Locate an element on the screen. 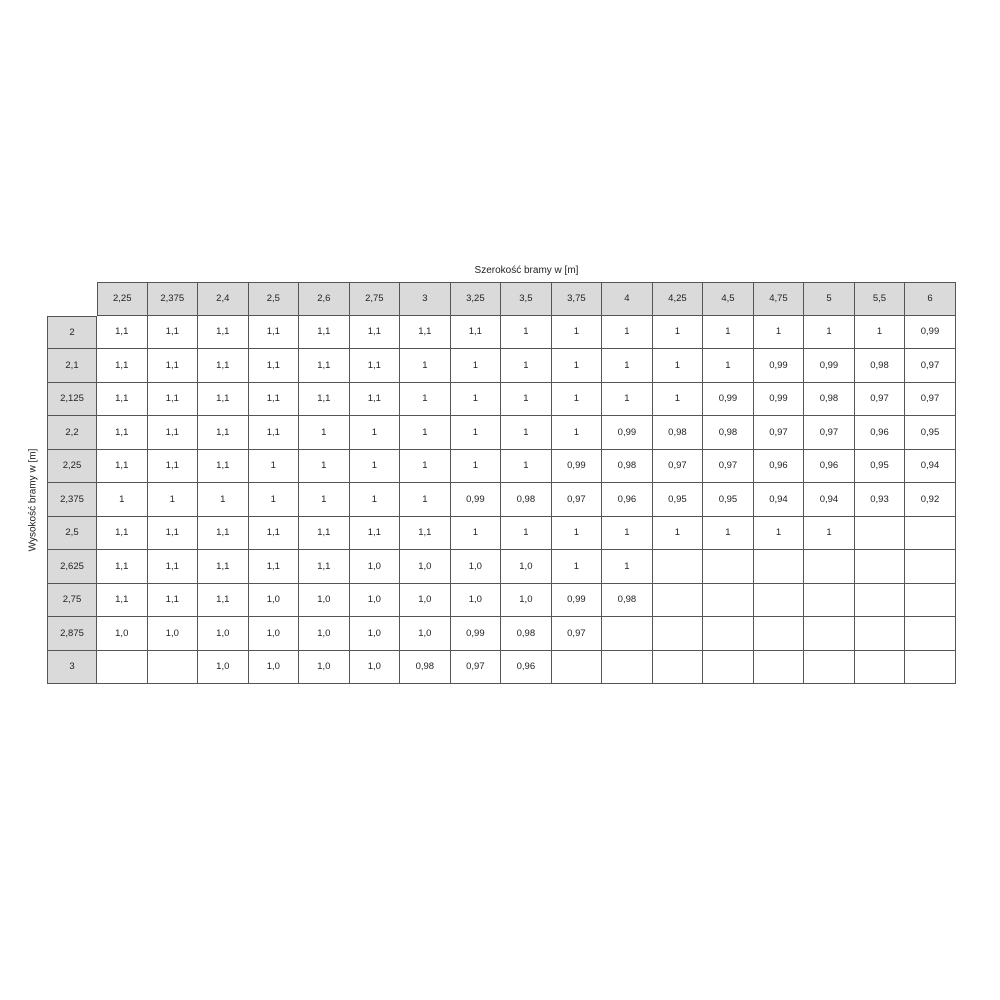 This screenshot has height=1000, width=1000. column-header: 5 is located at coordinates (829, 299).